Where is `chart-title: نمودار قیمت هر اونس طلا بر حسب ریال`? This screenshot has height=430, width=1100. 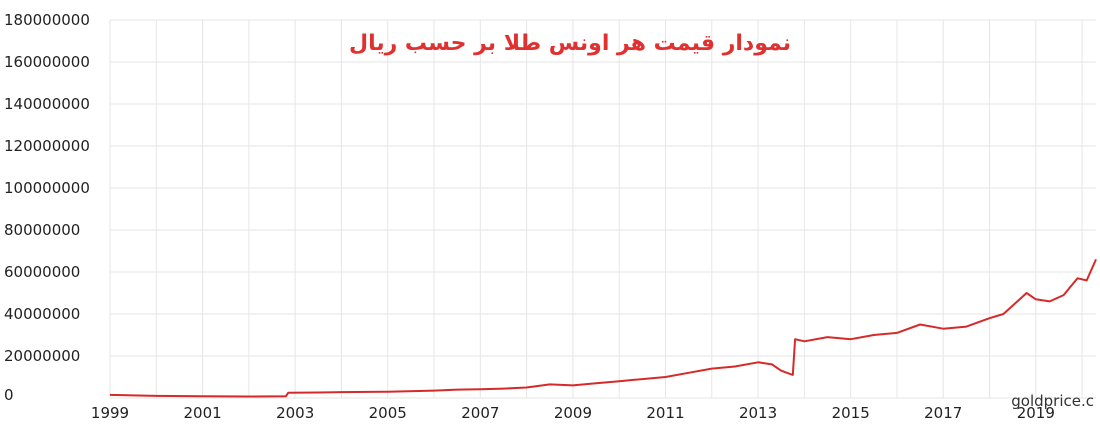 chart-title: نمودار قیمت هر اونس طلا بر حسب ریال is located at coordinates (570, 43).